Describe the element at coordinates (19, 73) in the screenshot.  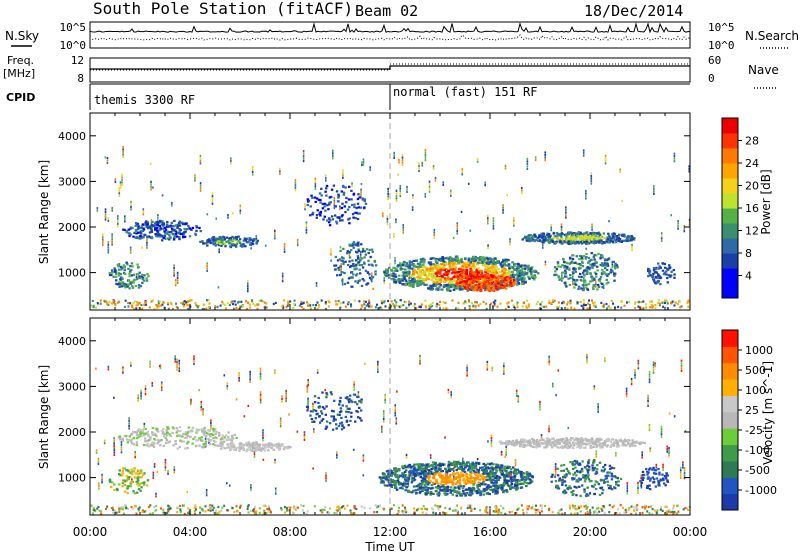
I see `freq-unit-label: [MHz]` at that location.